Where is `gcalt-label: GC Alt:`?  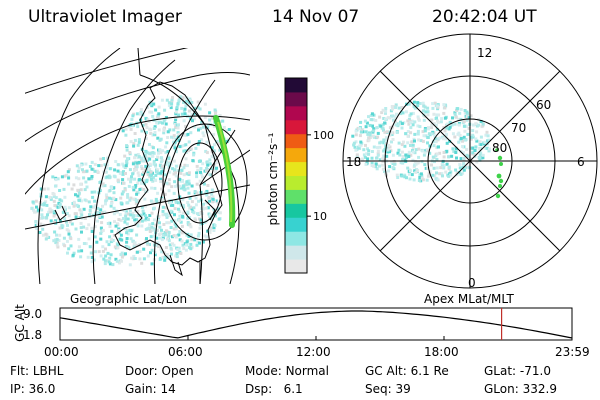 gcalt-label: GC Alt: is located at coordinates (386, 371).